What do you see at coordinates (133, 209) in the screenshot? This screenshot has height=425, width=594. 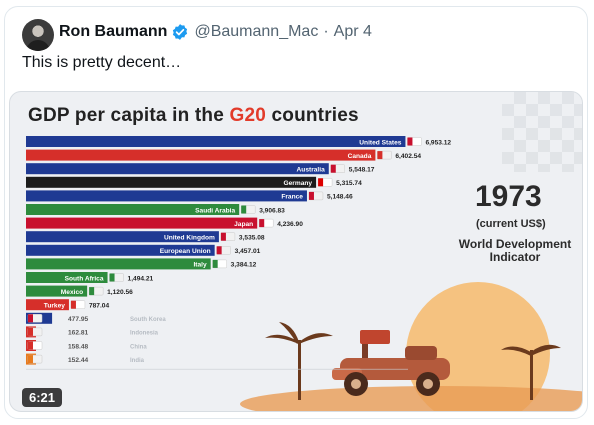 I see `bar-saudi-arabia` at bounding box center [133, 209].